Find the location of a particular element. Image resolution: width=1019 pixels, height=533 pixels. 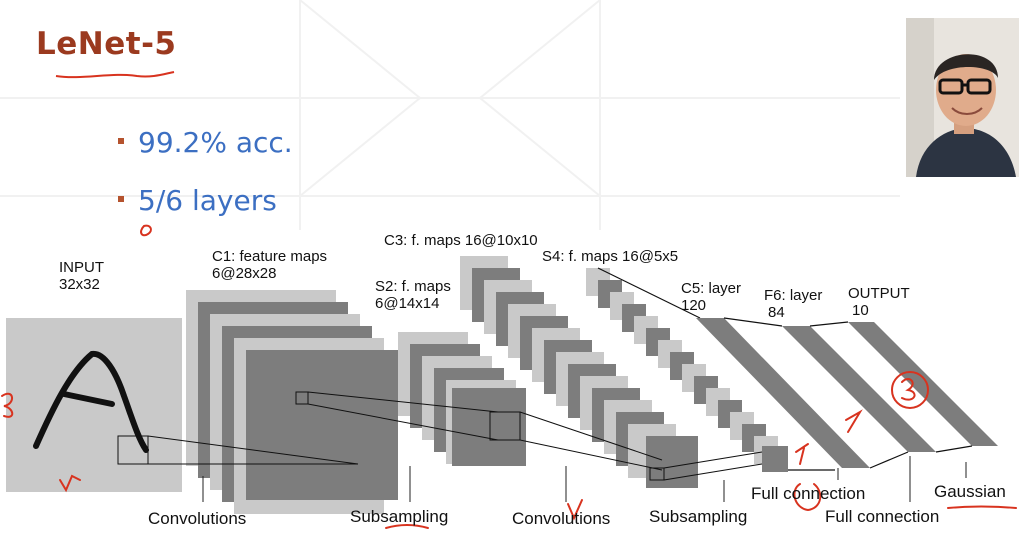

op-label-subsampling-2: Subsampling is located at coordinates (698, 516).